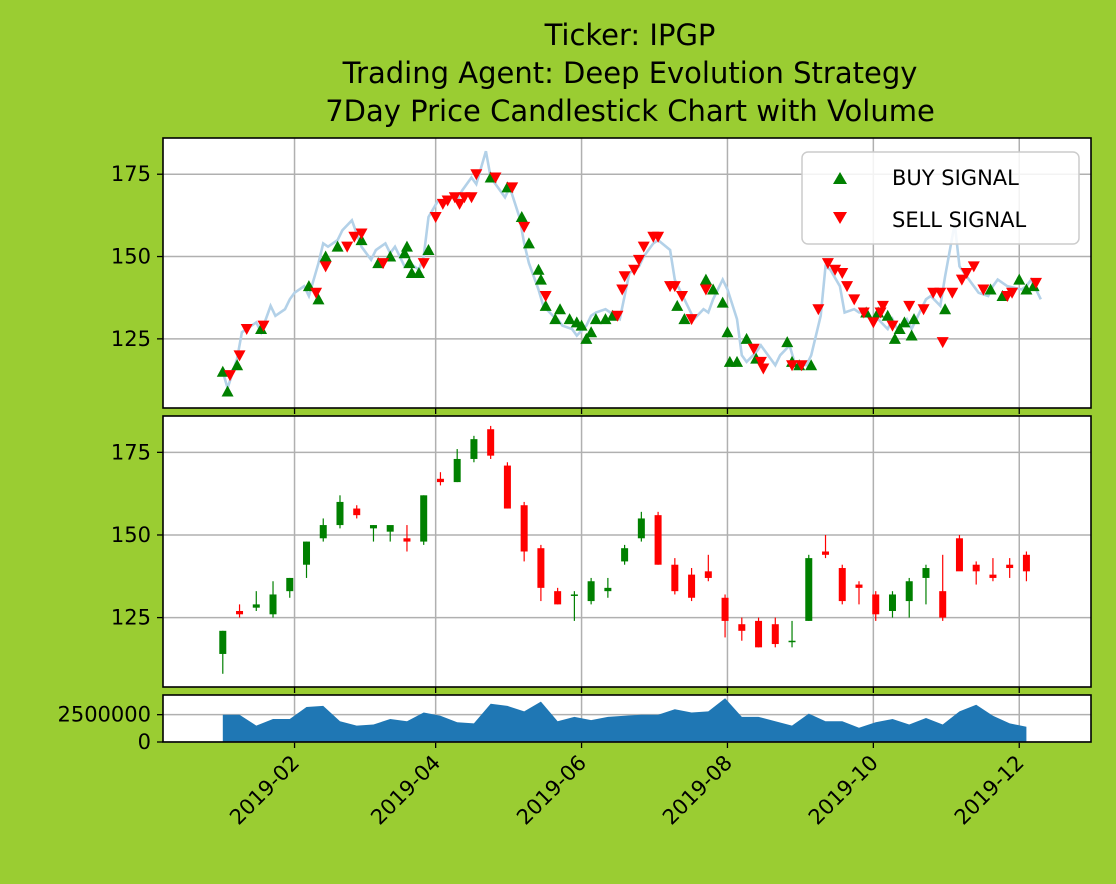 This screenshot has height=884, width=1116. I want to click on panel-1-ytick-label: 150, so click(131, 257).